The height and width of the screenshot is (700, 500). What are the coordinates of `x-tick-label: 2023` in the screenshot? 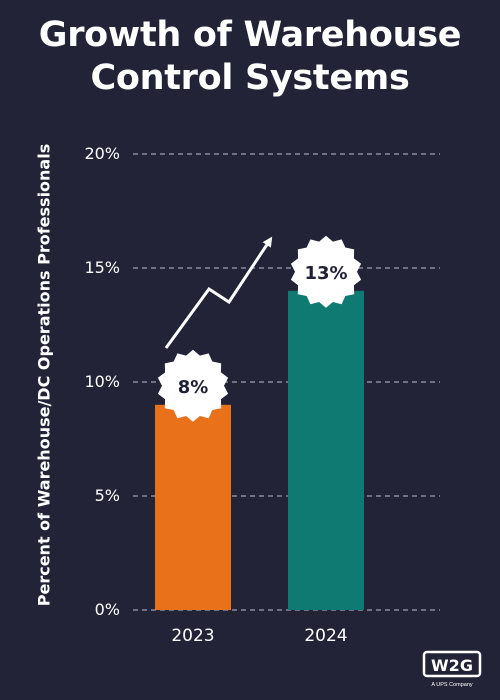 It's located at (192, 636).